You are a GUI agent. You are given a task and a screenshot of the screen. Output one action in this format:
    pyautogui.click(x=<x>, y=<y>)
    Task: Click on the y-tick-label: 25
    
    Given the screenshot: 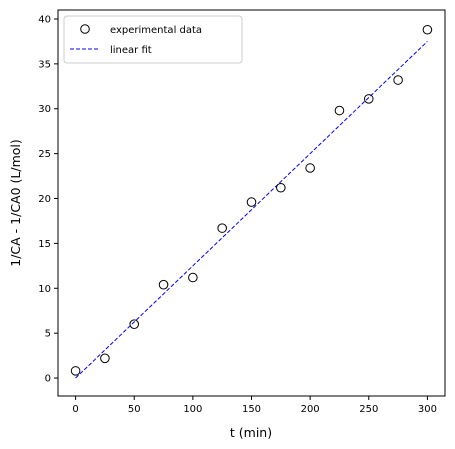 What is the action you would take?
    pyautogui.click(x=44, y=154)
    